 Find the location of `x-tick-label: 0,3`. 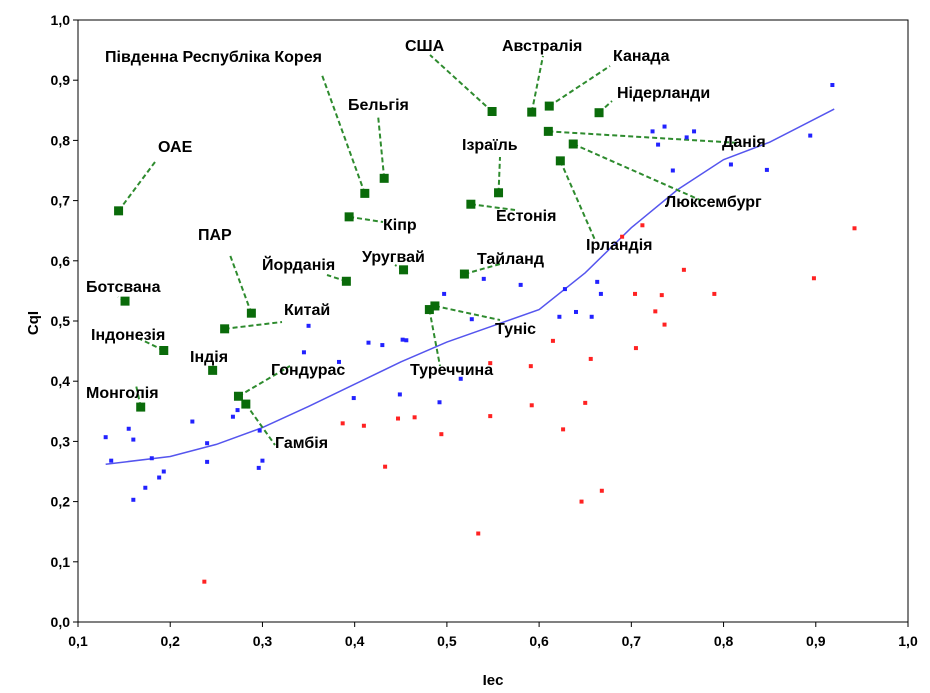

x-tick-label: 0,3 is located at coordinates (263, 641).